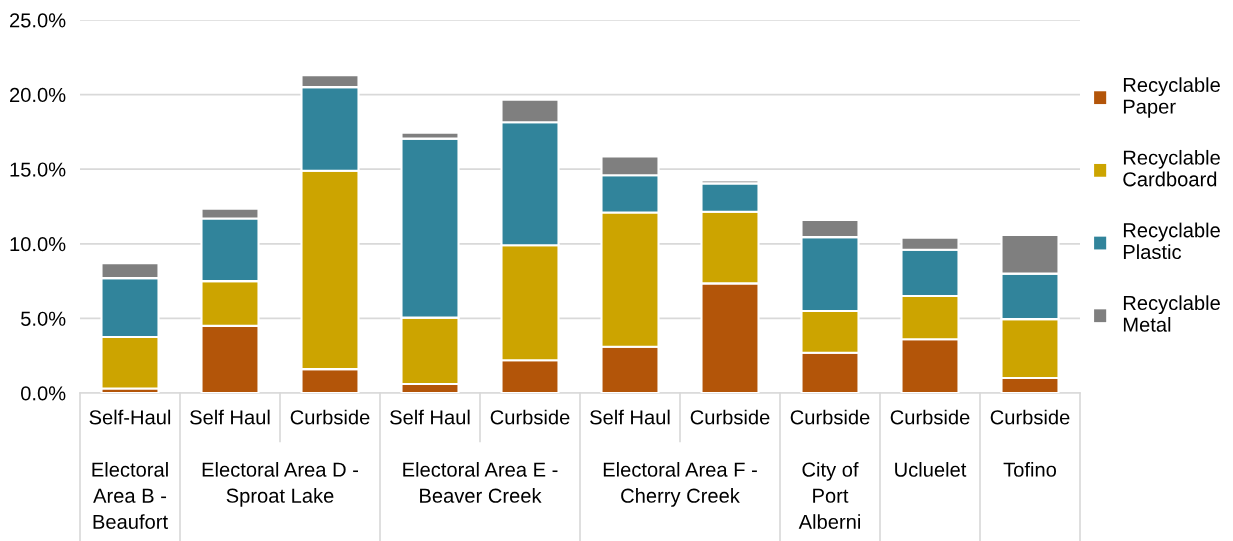  Describe the element at coordinates (931, 469) in the screenshot. I see `text: Ucluelet` at that location.